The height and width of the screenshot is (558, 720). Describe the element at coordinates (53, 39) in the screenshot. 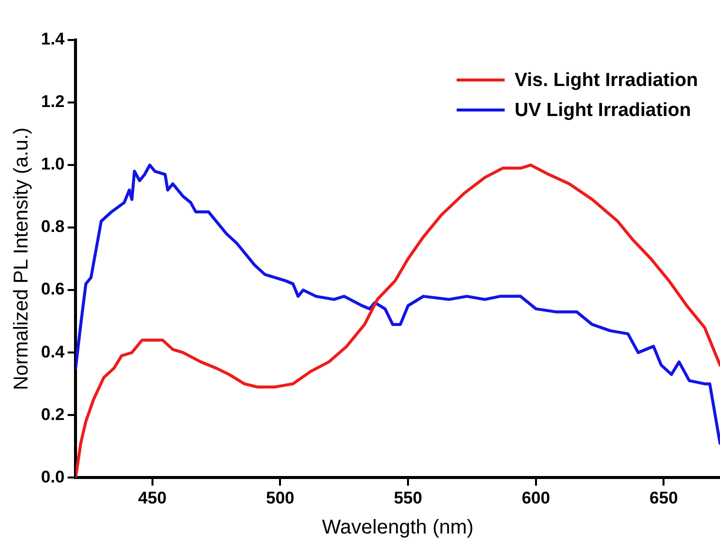

I see `y-tick-label: 1.4` at that location.